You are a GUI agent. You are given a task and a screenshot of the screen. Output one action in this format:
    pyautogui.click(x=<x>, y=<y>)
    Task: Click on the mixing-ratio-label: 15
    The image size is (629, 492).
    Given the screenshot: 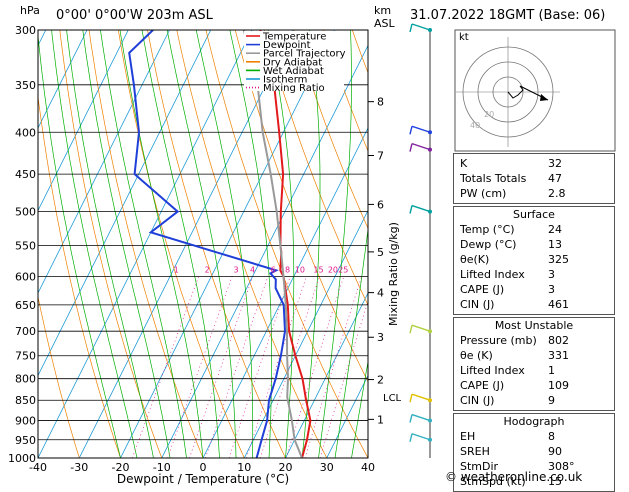 What is the action you would take?
    pyautogui.click(x=318, y=269)
    